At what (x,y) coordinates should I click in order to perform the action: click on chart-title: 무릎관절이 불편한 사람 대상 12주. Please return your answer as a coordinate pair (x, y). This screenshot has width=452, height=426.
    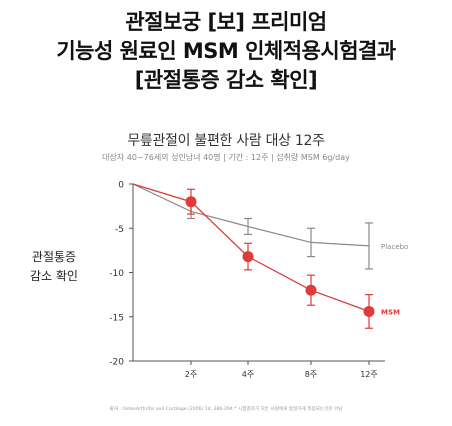
    Looking at the image, I should click on (226, 141).